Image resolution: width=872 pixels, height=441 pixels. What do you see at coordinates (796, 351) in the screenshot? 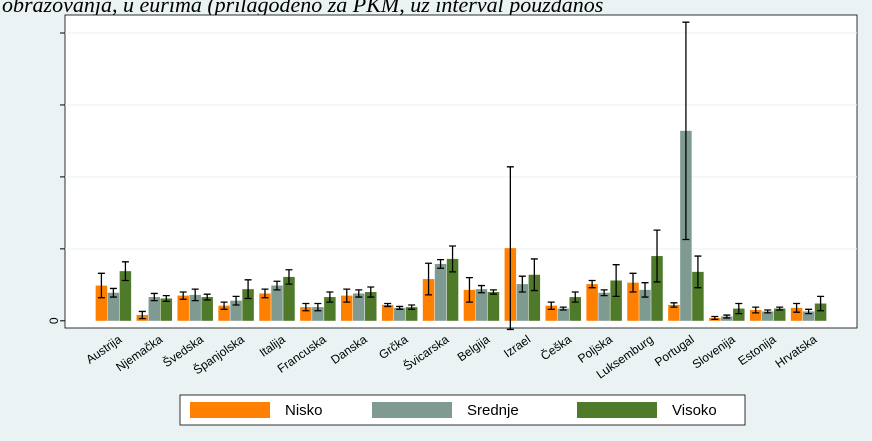
I see `x-tick-label: Hrvatska` at bounding box center [796, 351].